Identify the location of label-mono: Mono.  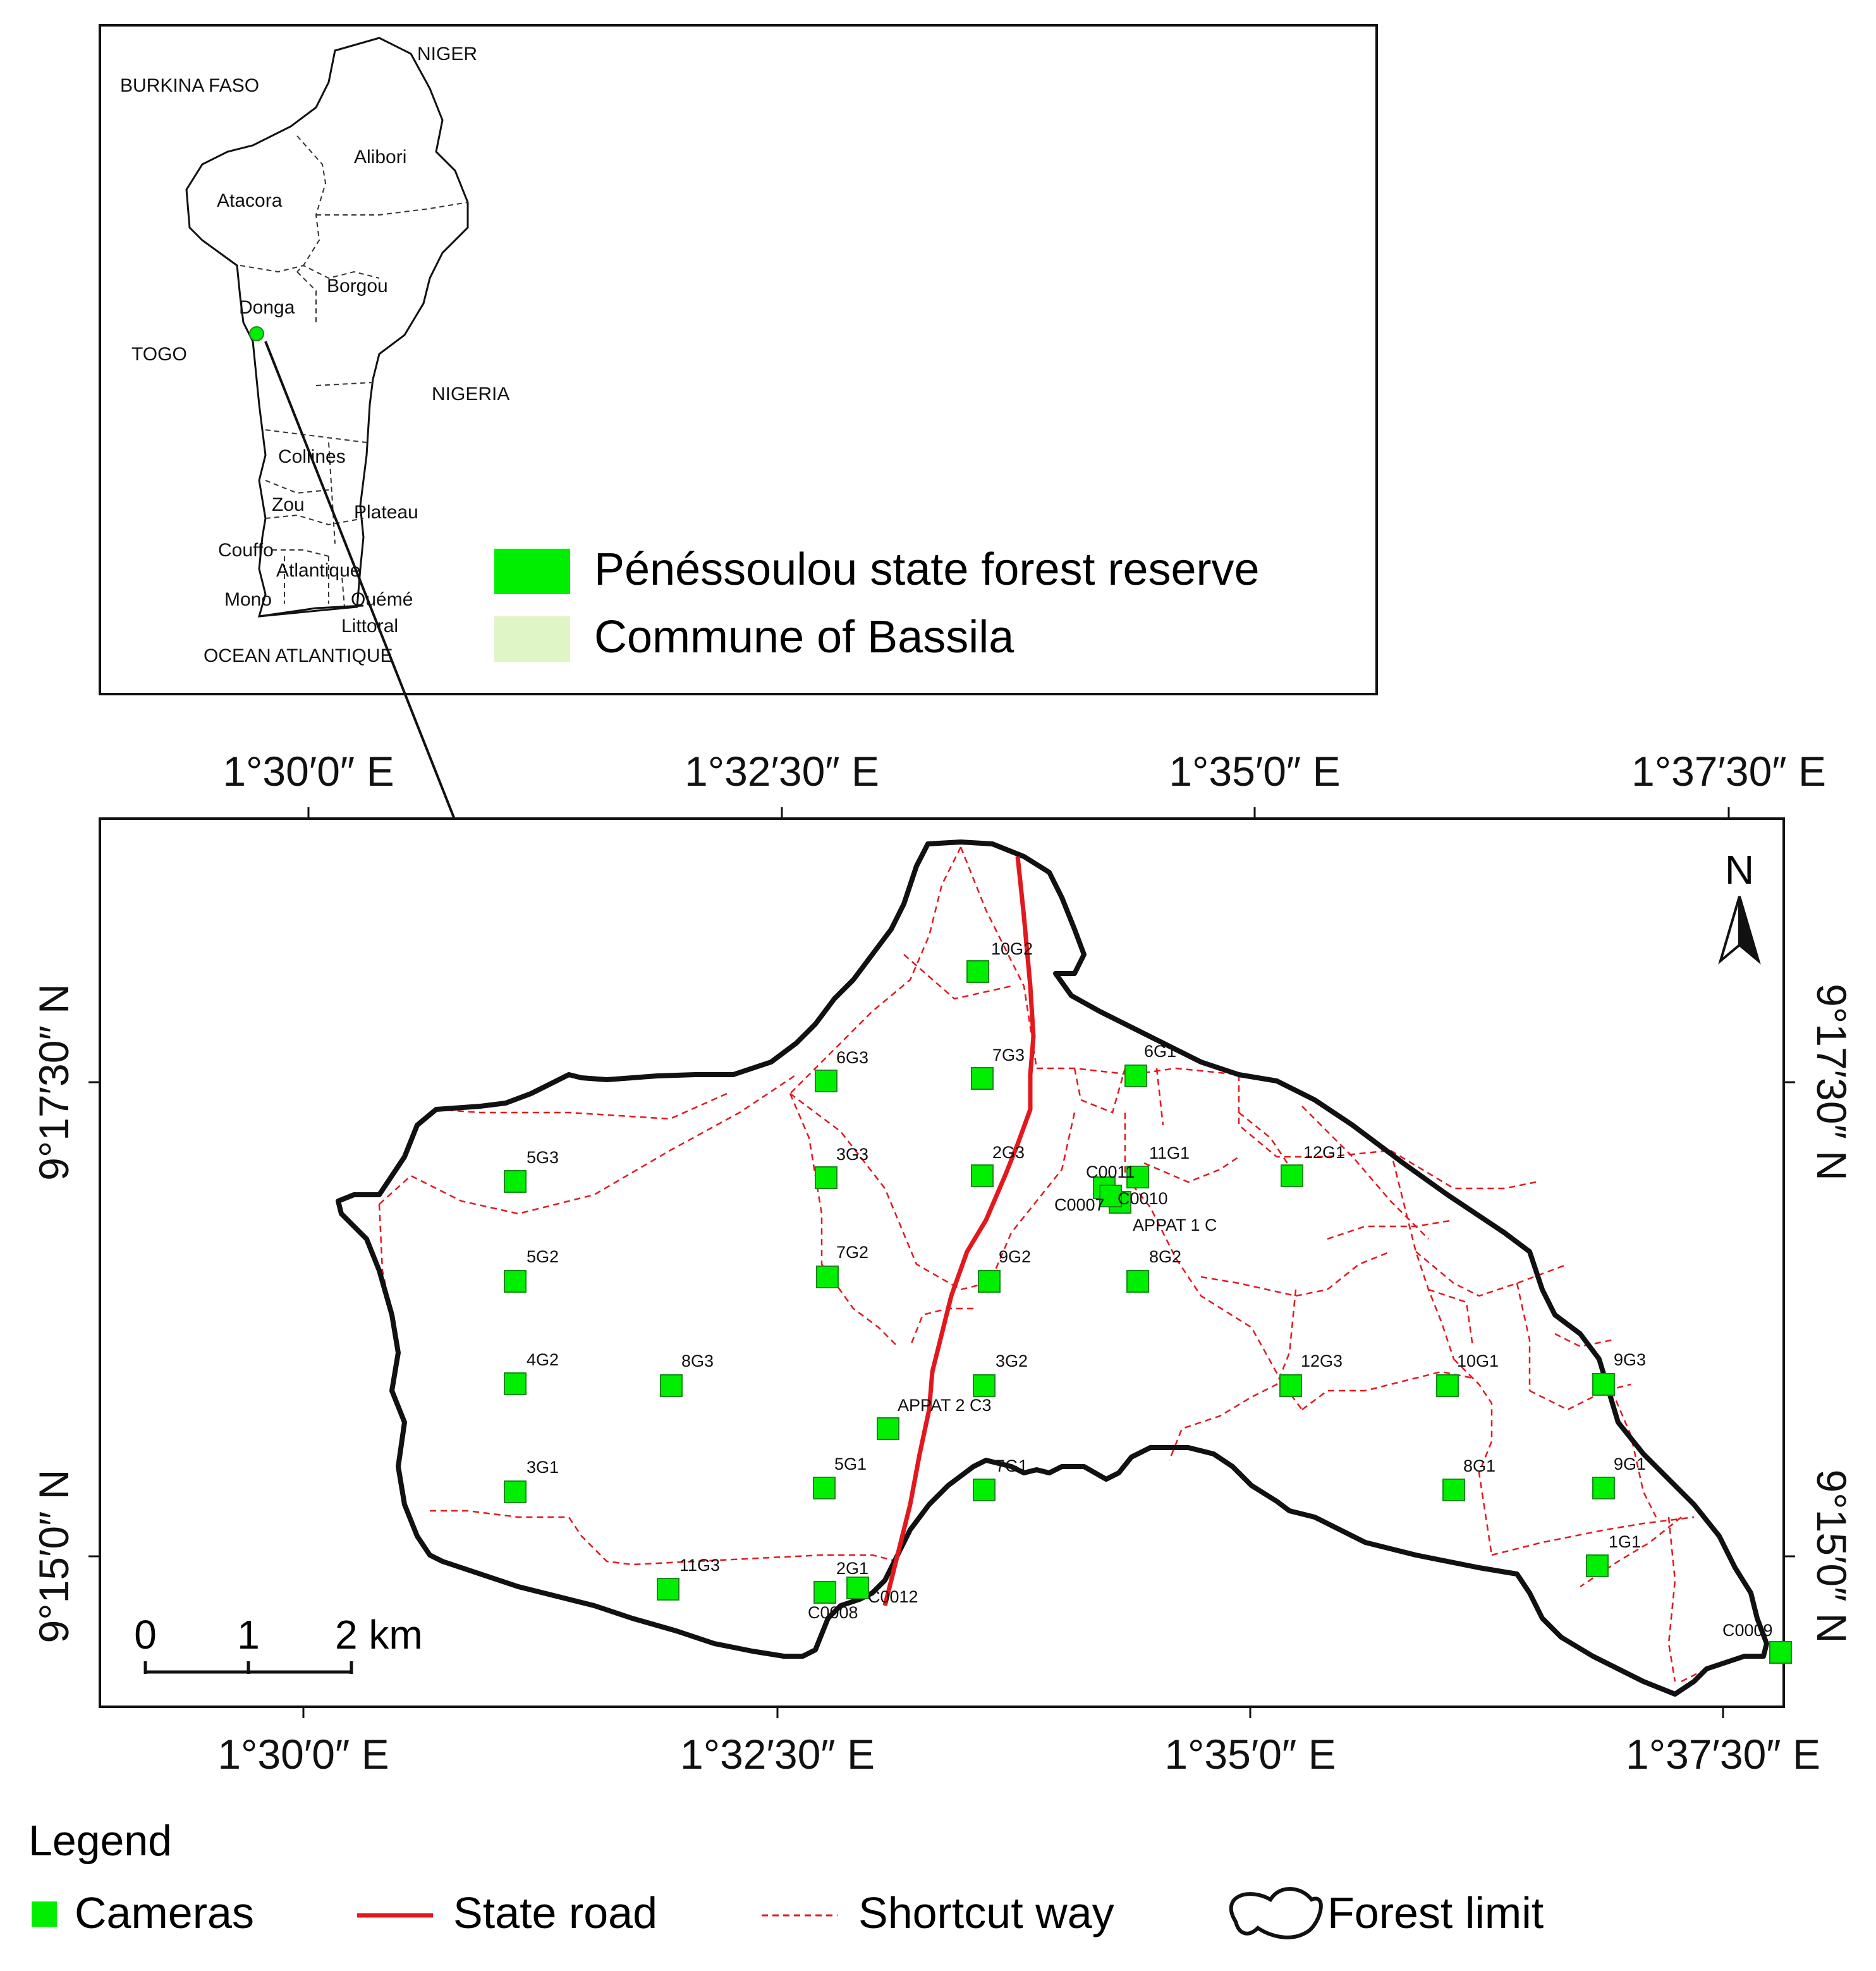
(248, 599).